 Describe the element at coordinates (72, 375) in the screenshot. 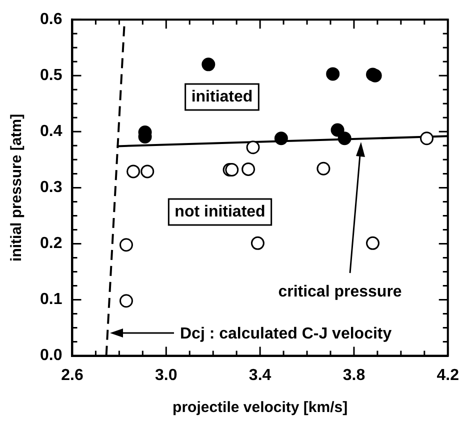

I see `x-tick-label: 2.6` at that location.